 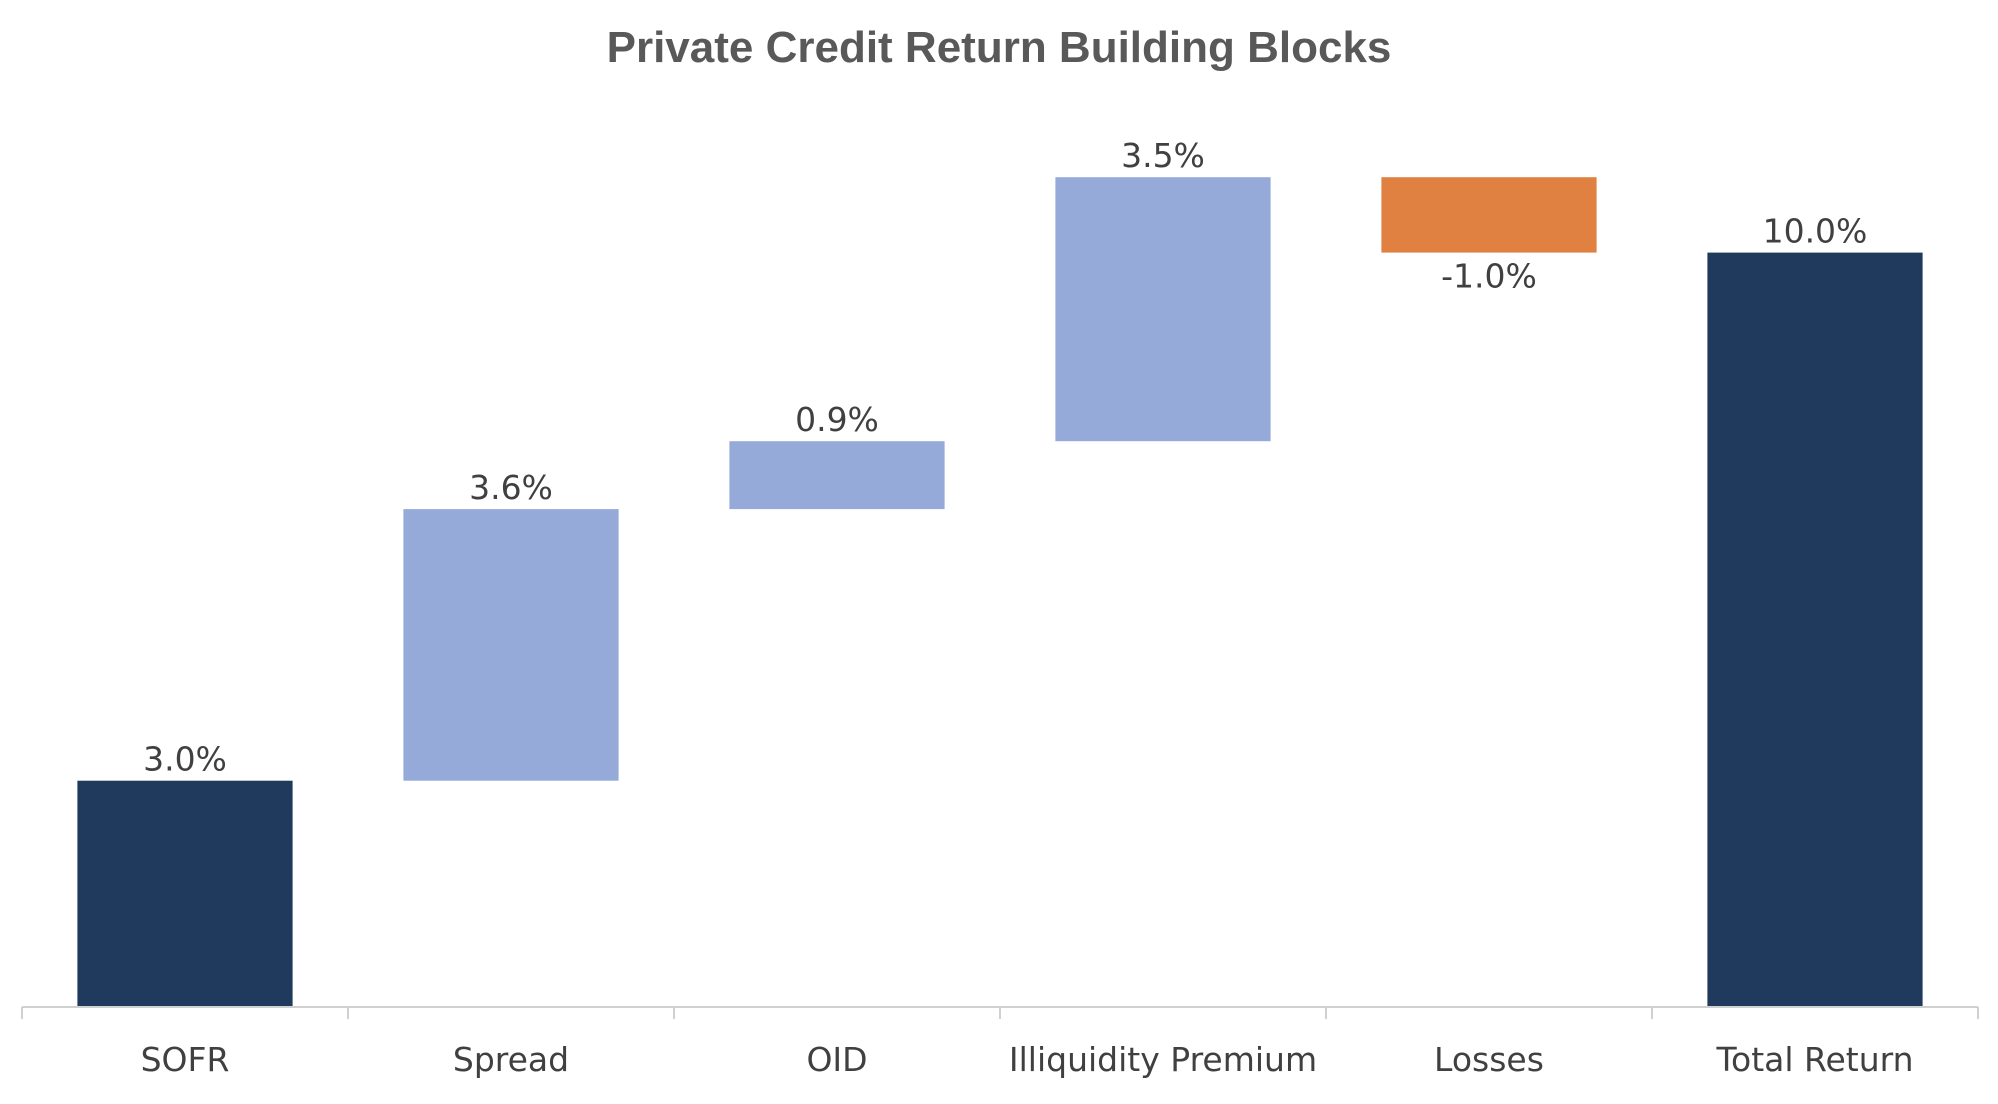 What do you see at coordinates (1815, 630) in the screenshot?
I see `bar-total-return` at bounding box center [1815, 630].